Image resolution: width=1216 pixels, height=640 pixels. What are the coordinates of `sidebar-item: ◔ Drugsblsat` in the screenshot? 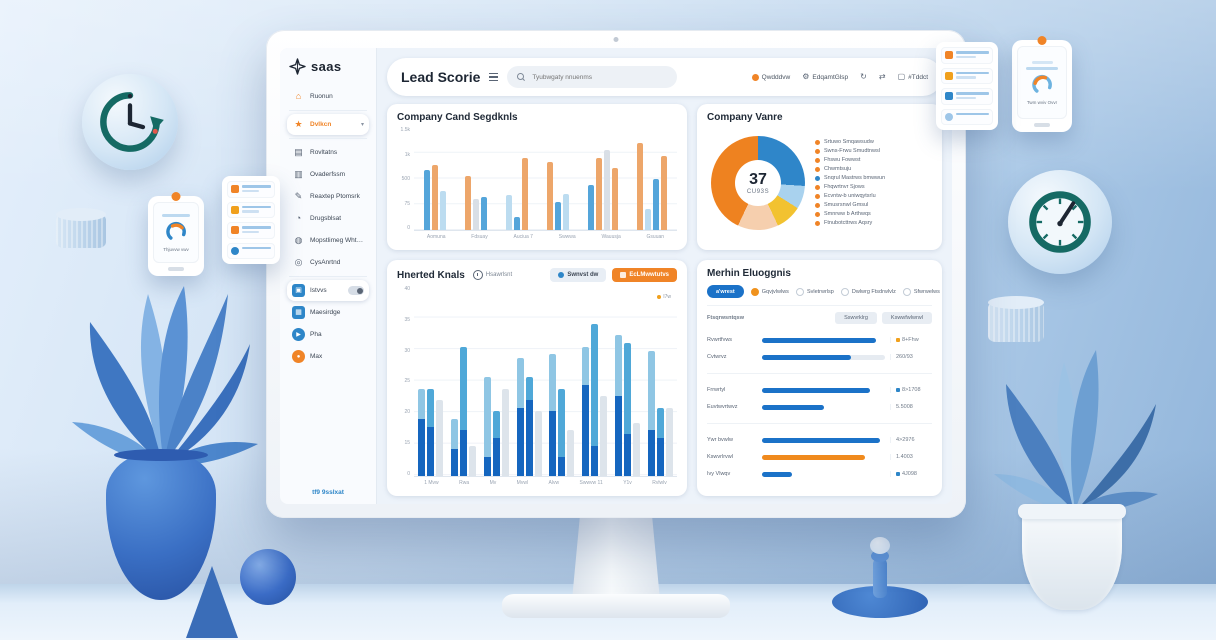 It's located at (328, 218).